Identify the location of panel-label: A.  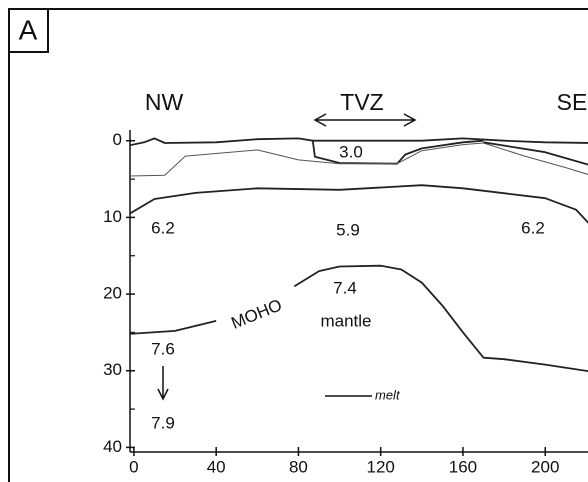
(28, 29).